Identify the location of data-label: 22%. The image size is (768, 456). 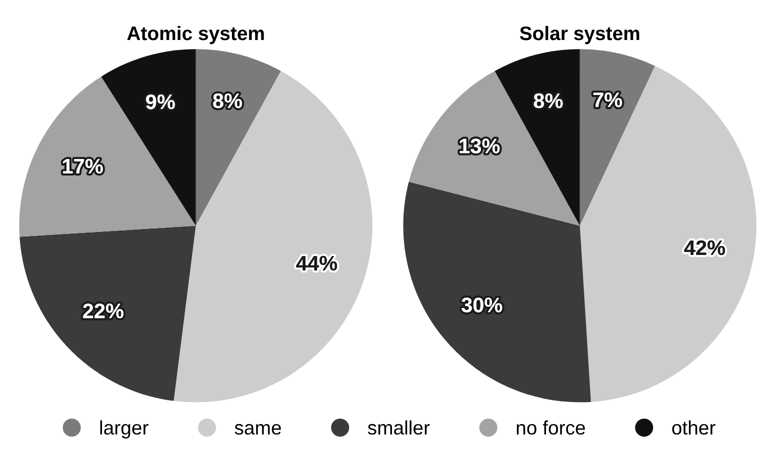
(103, 311).